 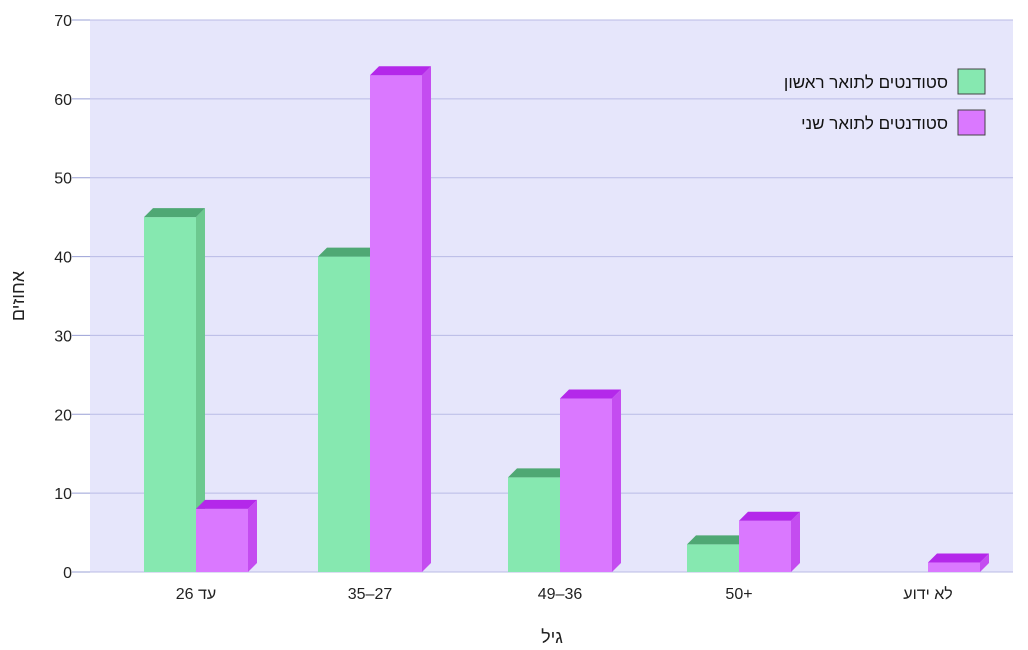 What do you see at coordinates (866, 82) in the screenshot?
I see `legend-label-undergrad: סטודנטים לתואר ראשון` at bounding box center [866, 82].